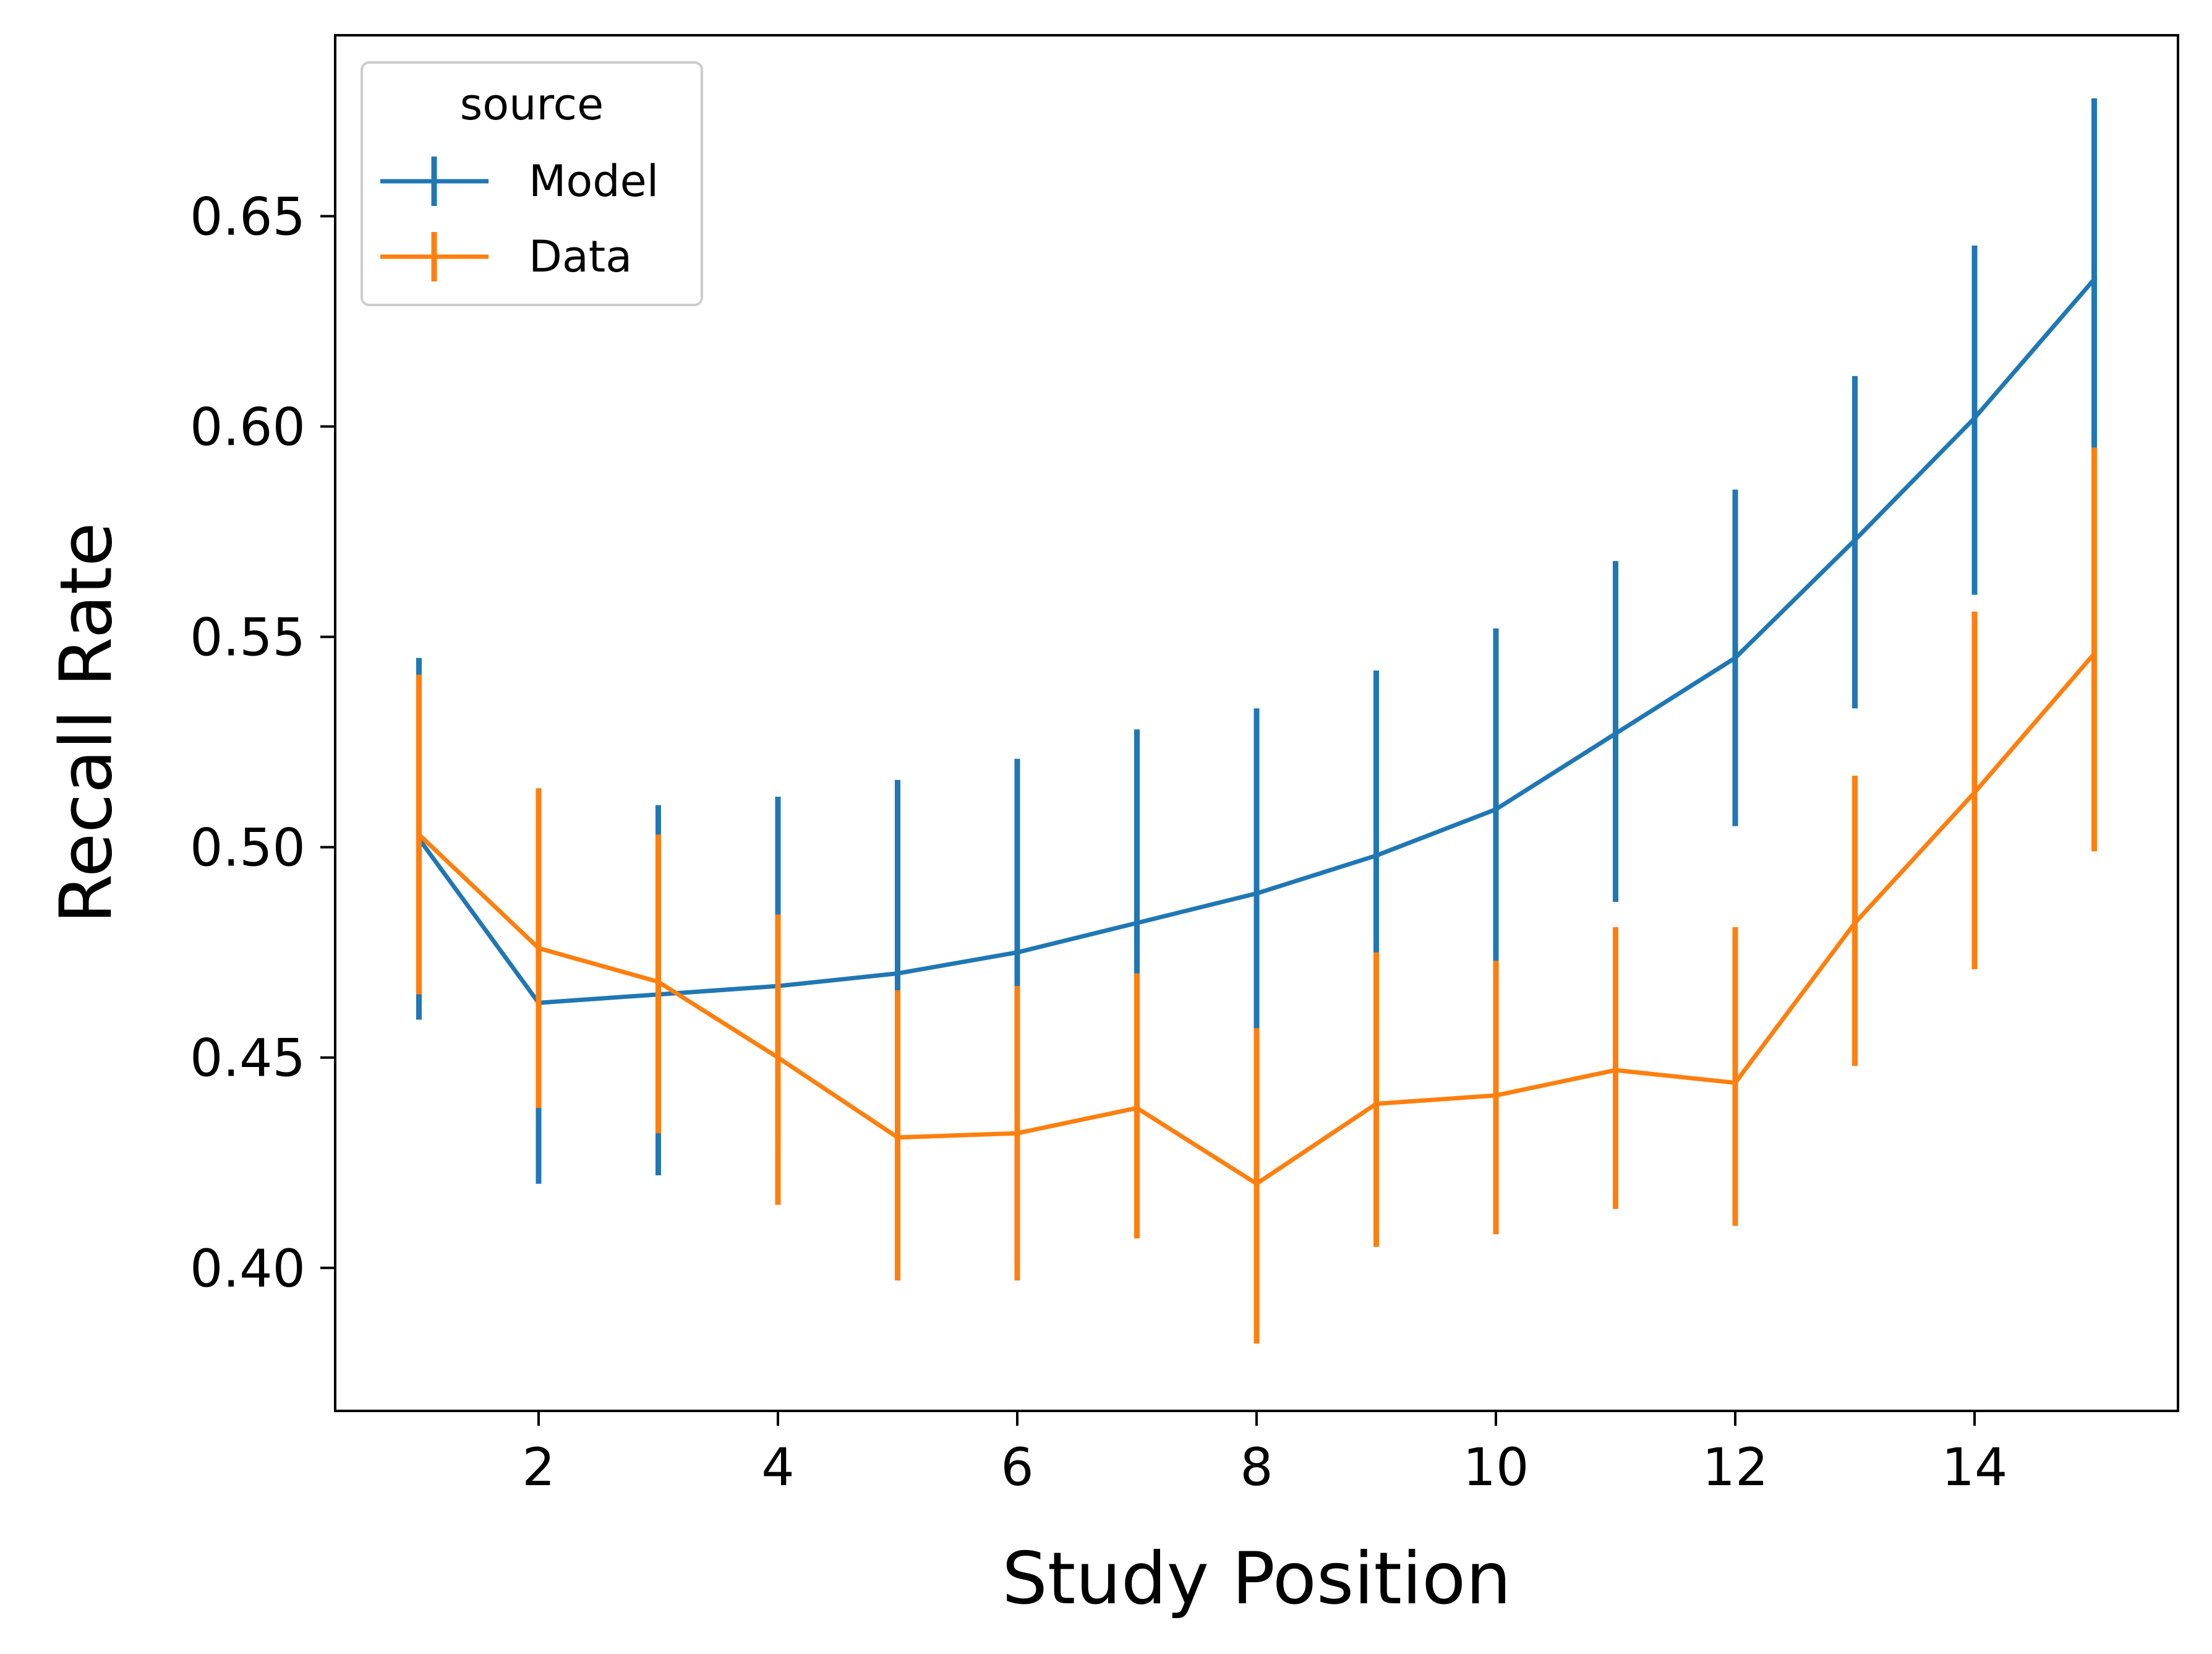 The width and height of the screenshot is (2212, 1654). I want to click on legend-title: source, so click(532, 104).